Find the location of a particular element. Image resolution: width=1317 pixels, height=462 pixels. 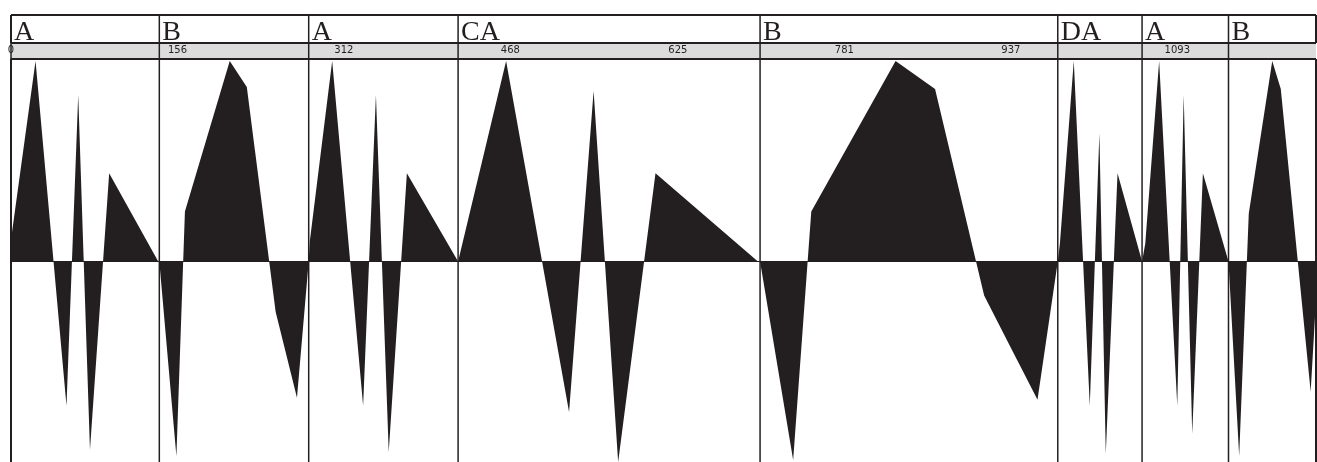

legend-label: DA is located at coordinates (1081, 30).